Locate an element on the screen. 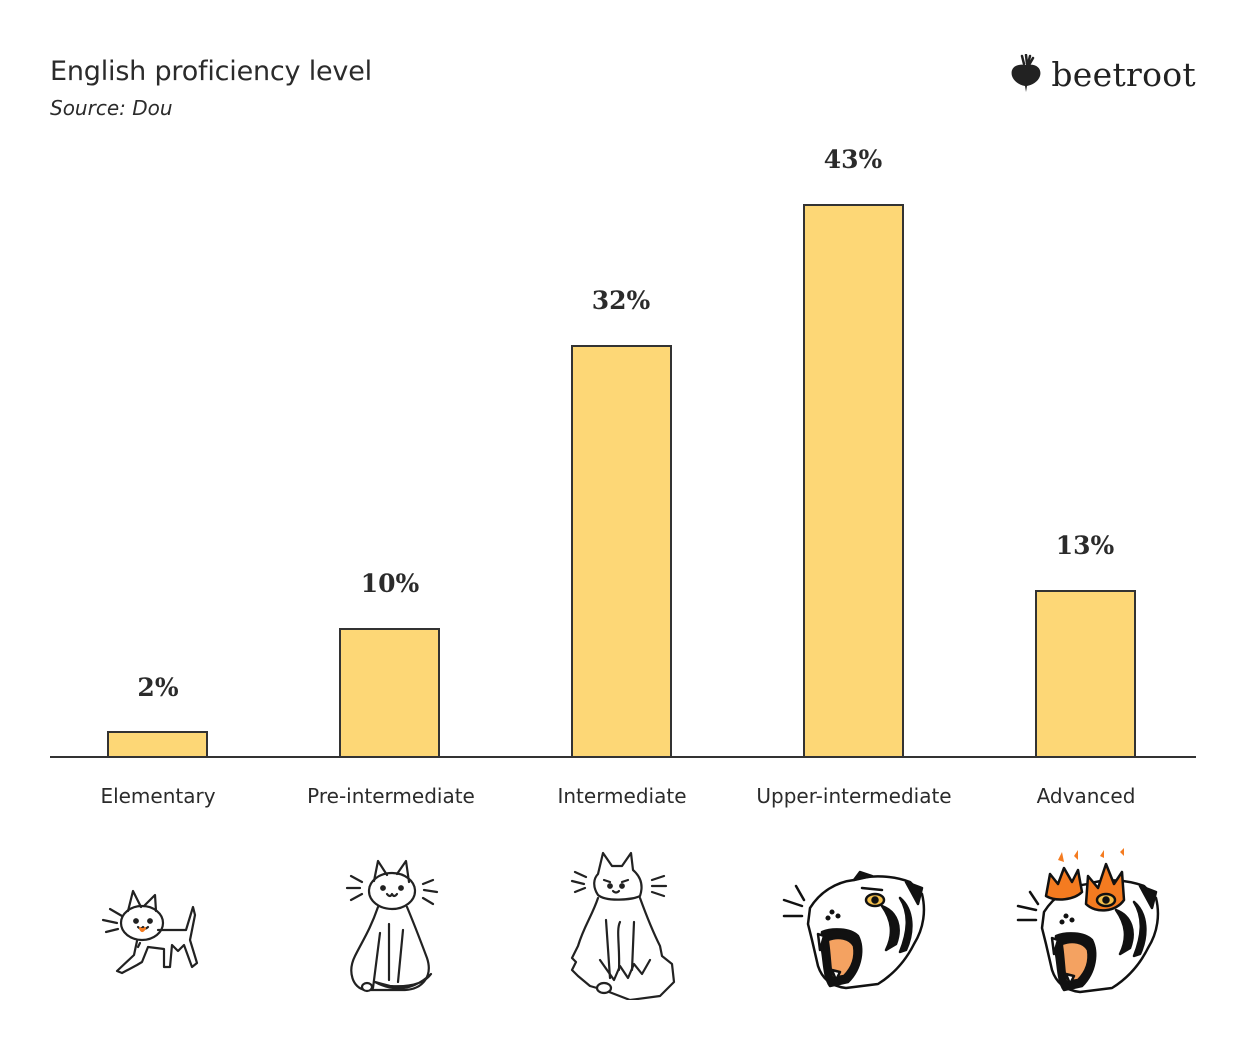 The width and height of the screenshot is (1246, 1044). fluffy-cat-icon is located at coordinates (623, 925).